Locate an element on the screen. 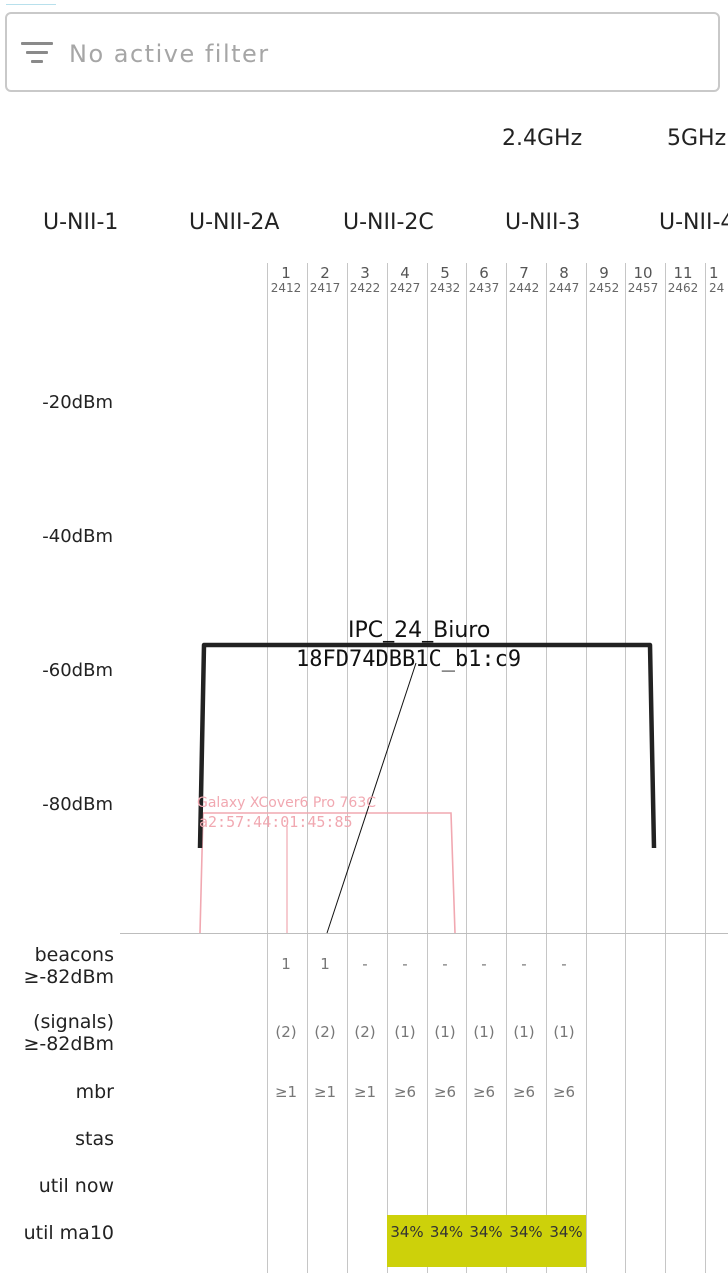  network-signal-galaxy is located at coordinates (327, 873).